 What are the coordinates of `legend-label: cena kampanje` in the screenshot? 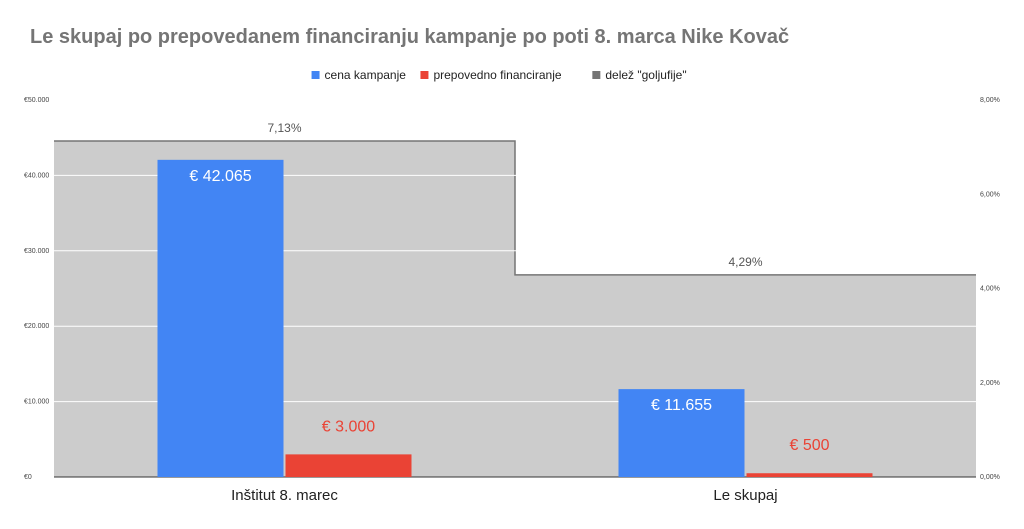 It's located at (366, 75).